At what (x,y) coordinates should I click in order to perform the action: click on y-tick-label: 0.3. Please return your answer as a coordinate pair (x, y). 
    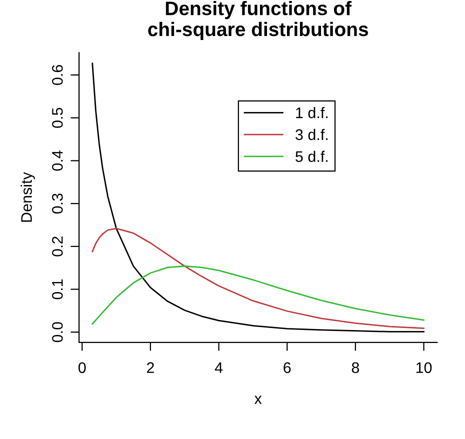
    Looking at the image, I should click on (57, 204).